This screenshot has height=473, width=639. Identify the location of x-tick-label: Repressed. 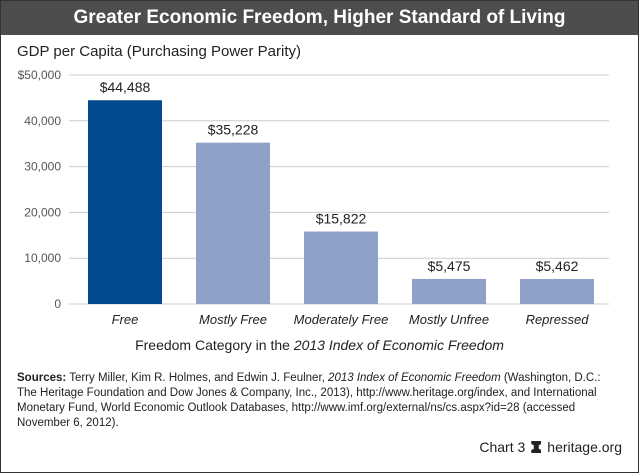
(558, 319).